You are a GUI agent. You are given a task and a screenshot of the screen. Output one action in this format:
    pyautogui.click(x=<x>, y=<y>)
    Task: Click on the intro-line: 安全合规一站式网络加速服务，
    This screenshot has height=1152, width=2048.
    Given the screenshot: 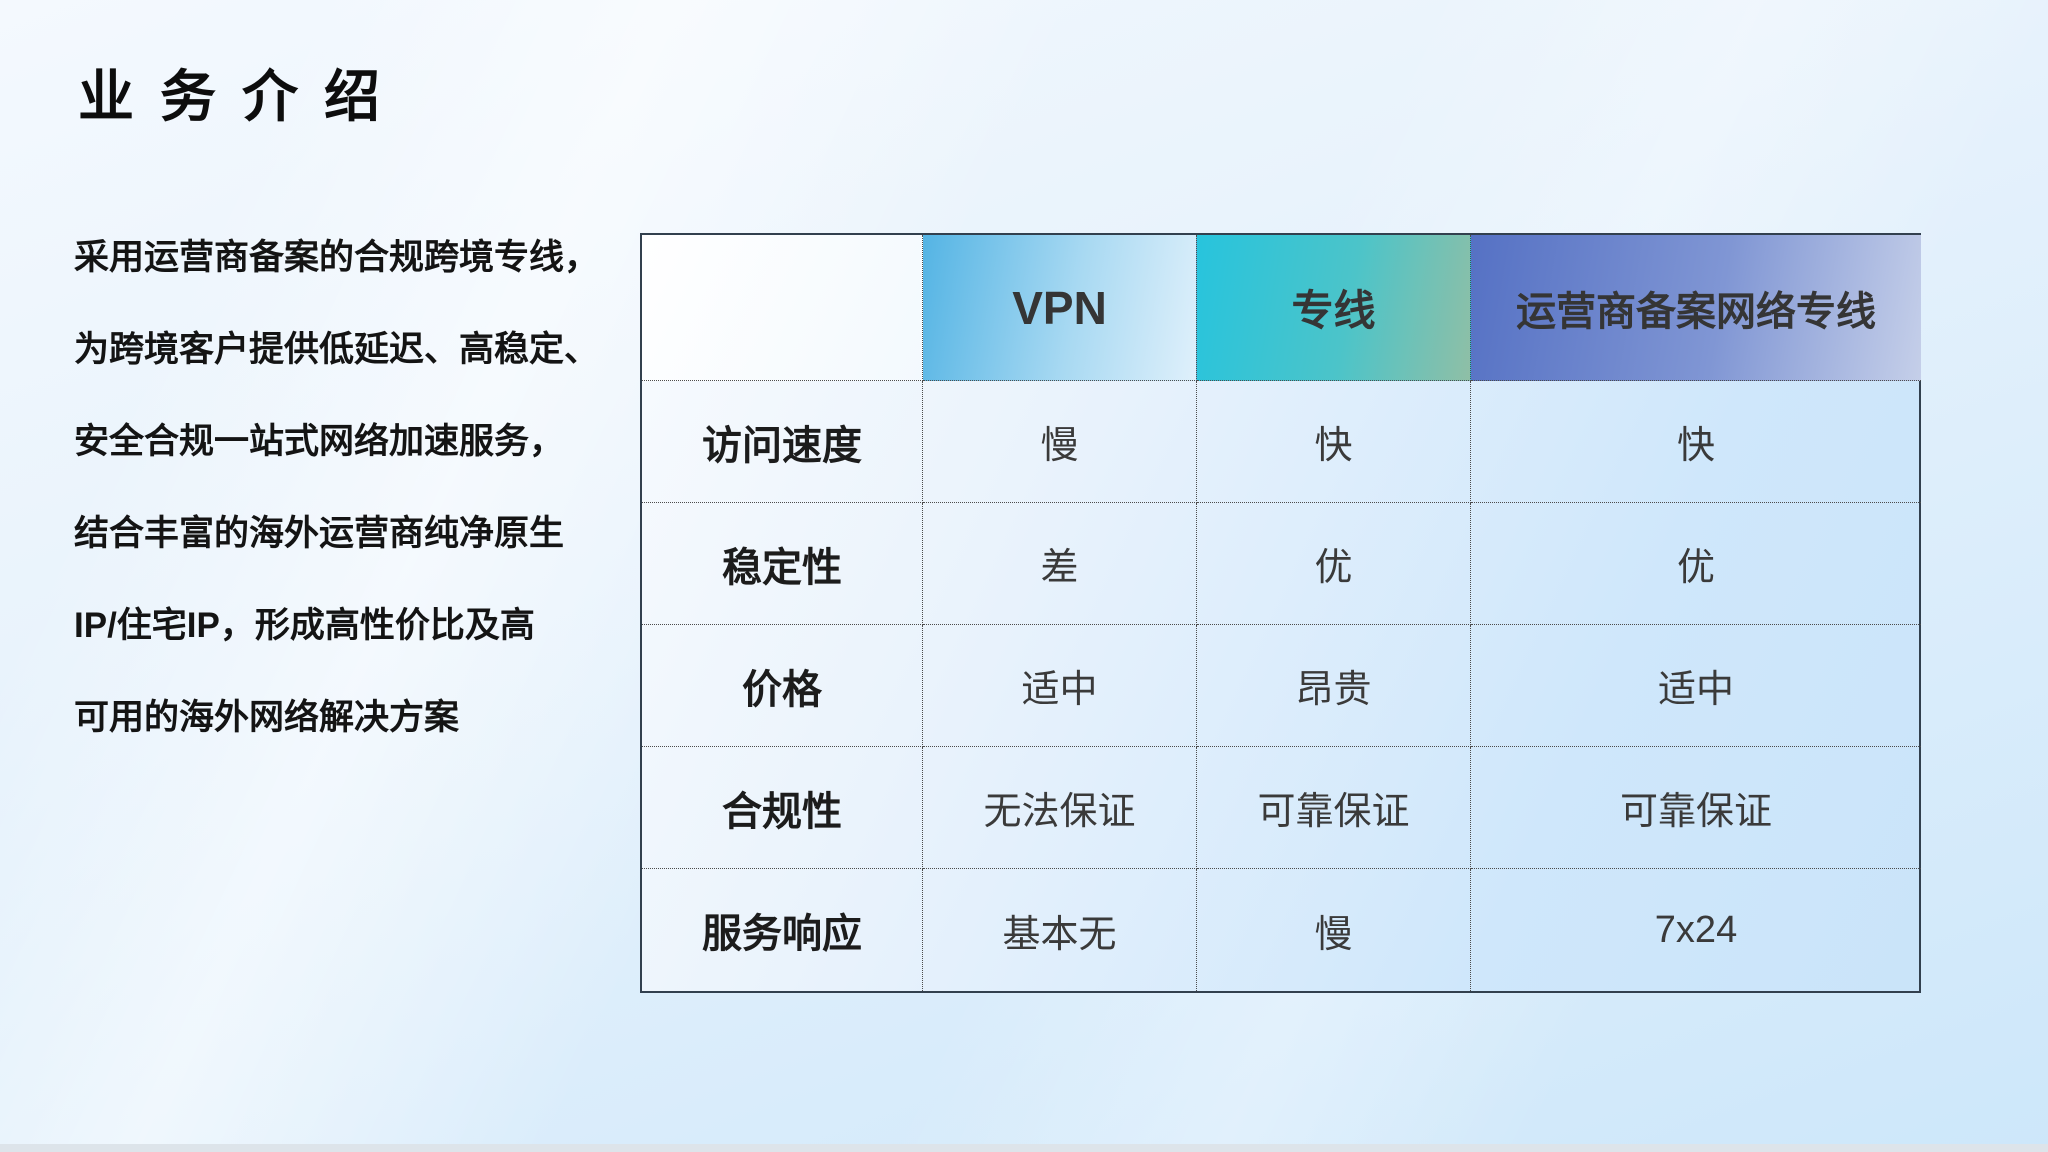 What is the action you would take?
    pyautogui.click(x=319, y=441)
    